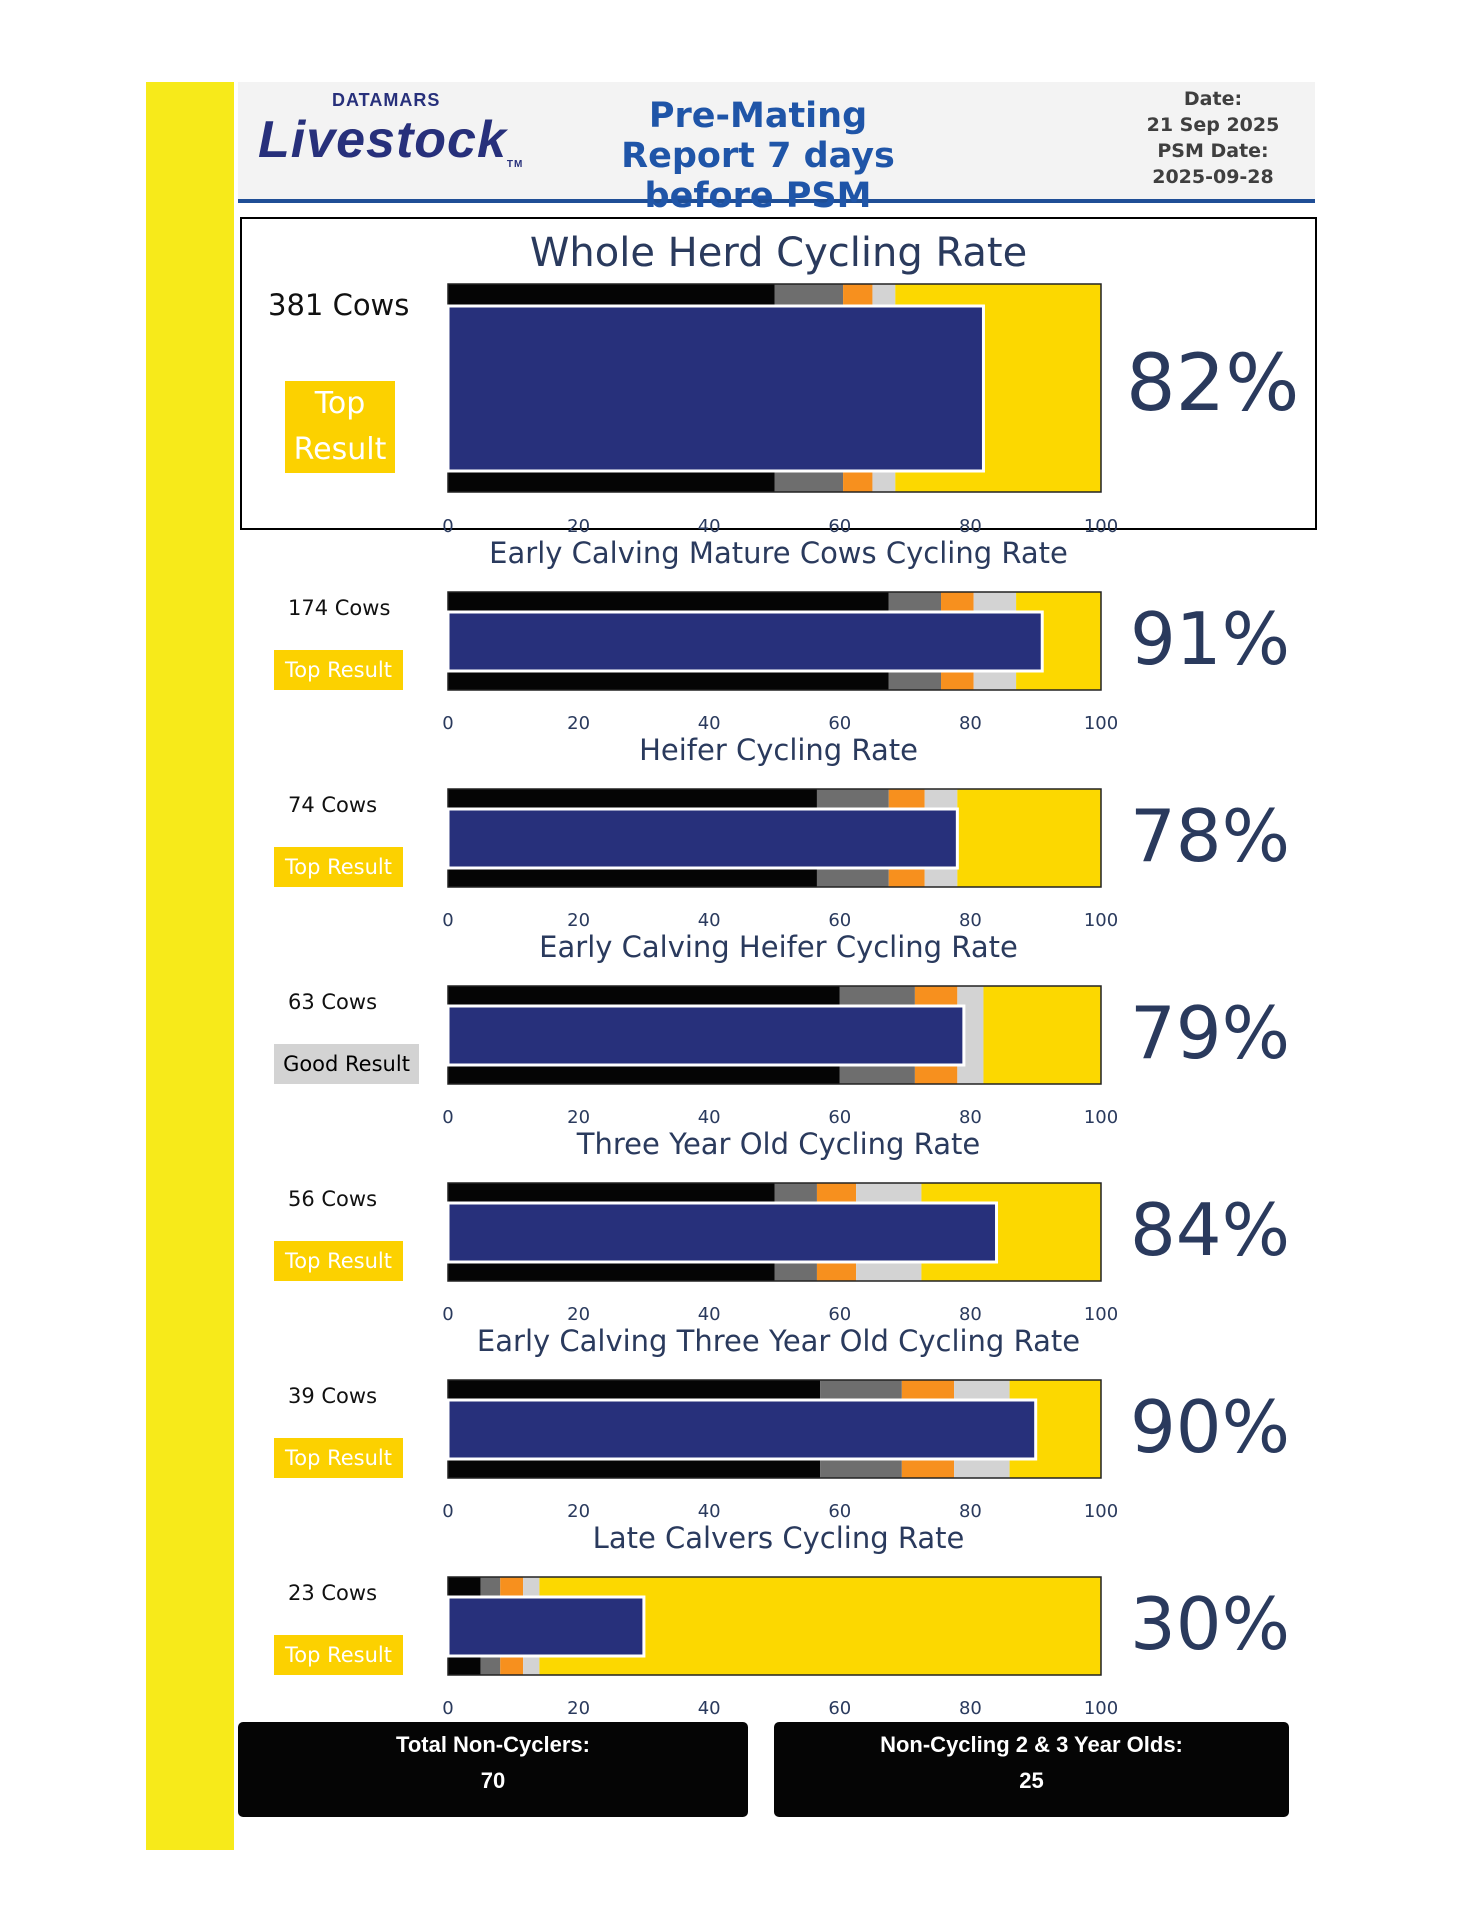 Image resolution: width=1484 pixels, height=1920 pixels. What do you see at coordinates (1210, 1624) in the screenshot?
I see `chart-7-value-label: 30%` at bounding box center [1210, 1624].